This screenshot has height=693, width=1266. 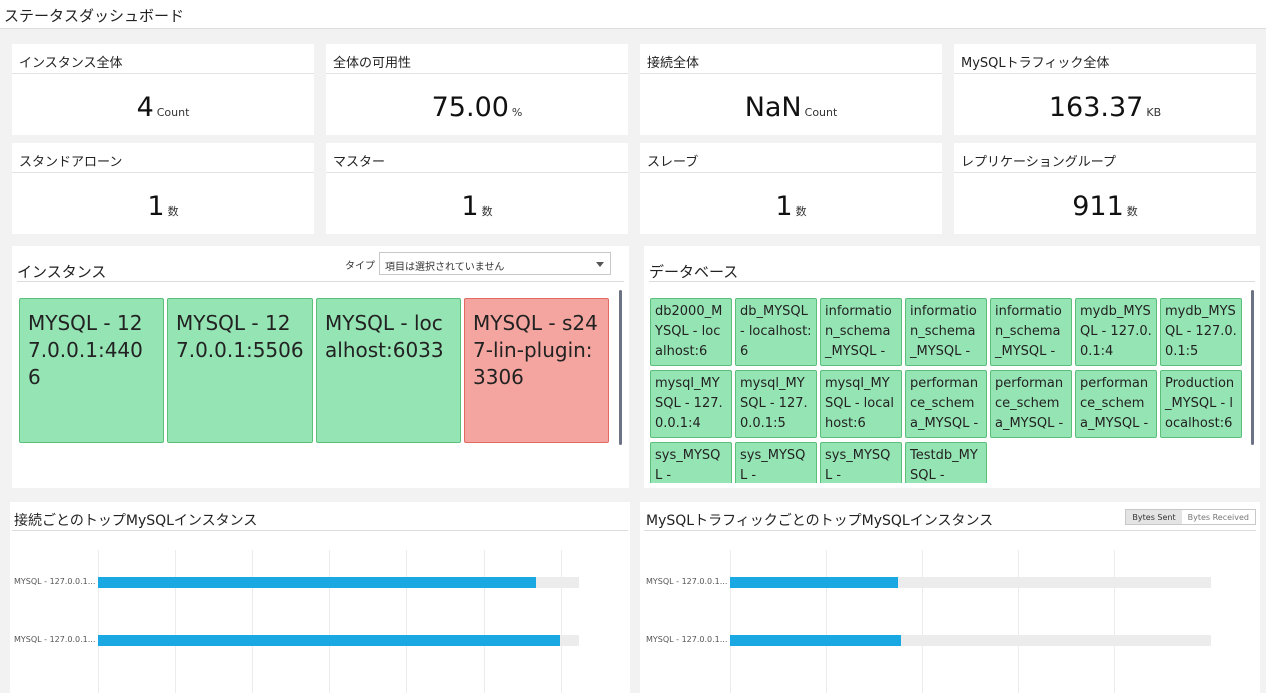 What do you see at coordinates (694, 272) in the screenshot?
I see `panel-title: データベース` at bounding box center [694, 272].